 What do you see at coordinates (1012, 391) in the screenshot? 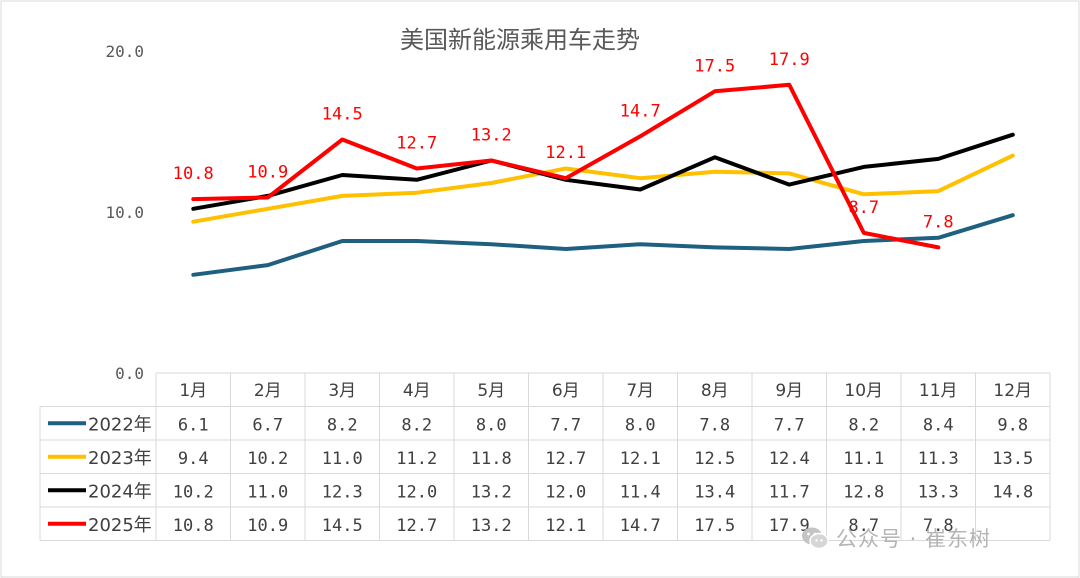
I see `x-tick-label: 12月` at bounding box center [1012, 391].